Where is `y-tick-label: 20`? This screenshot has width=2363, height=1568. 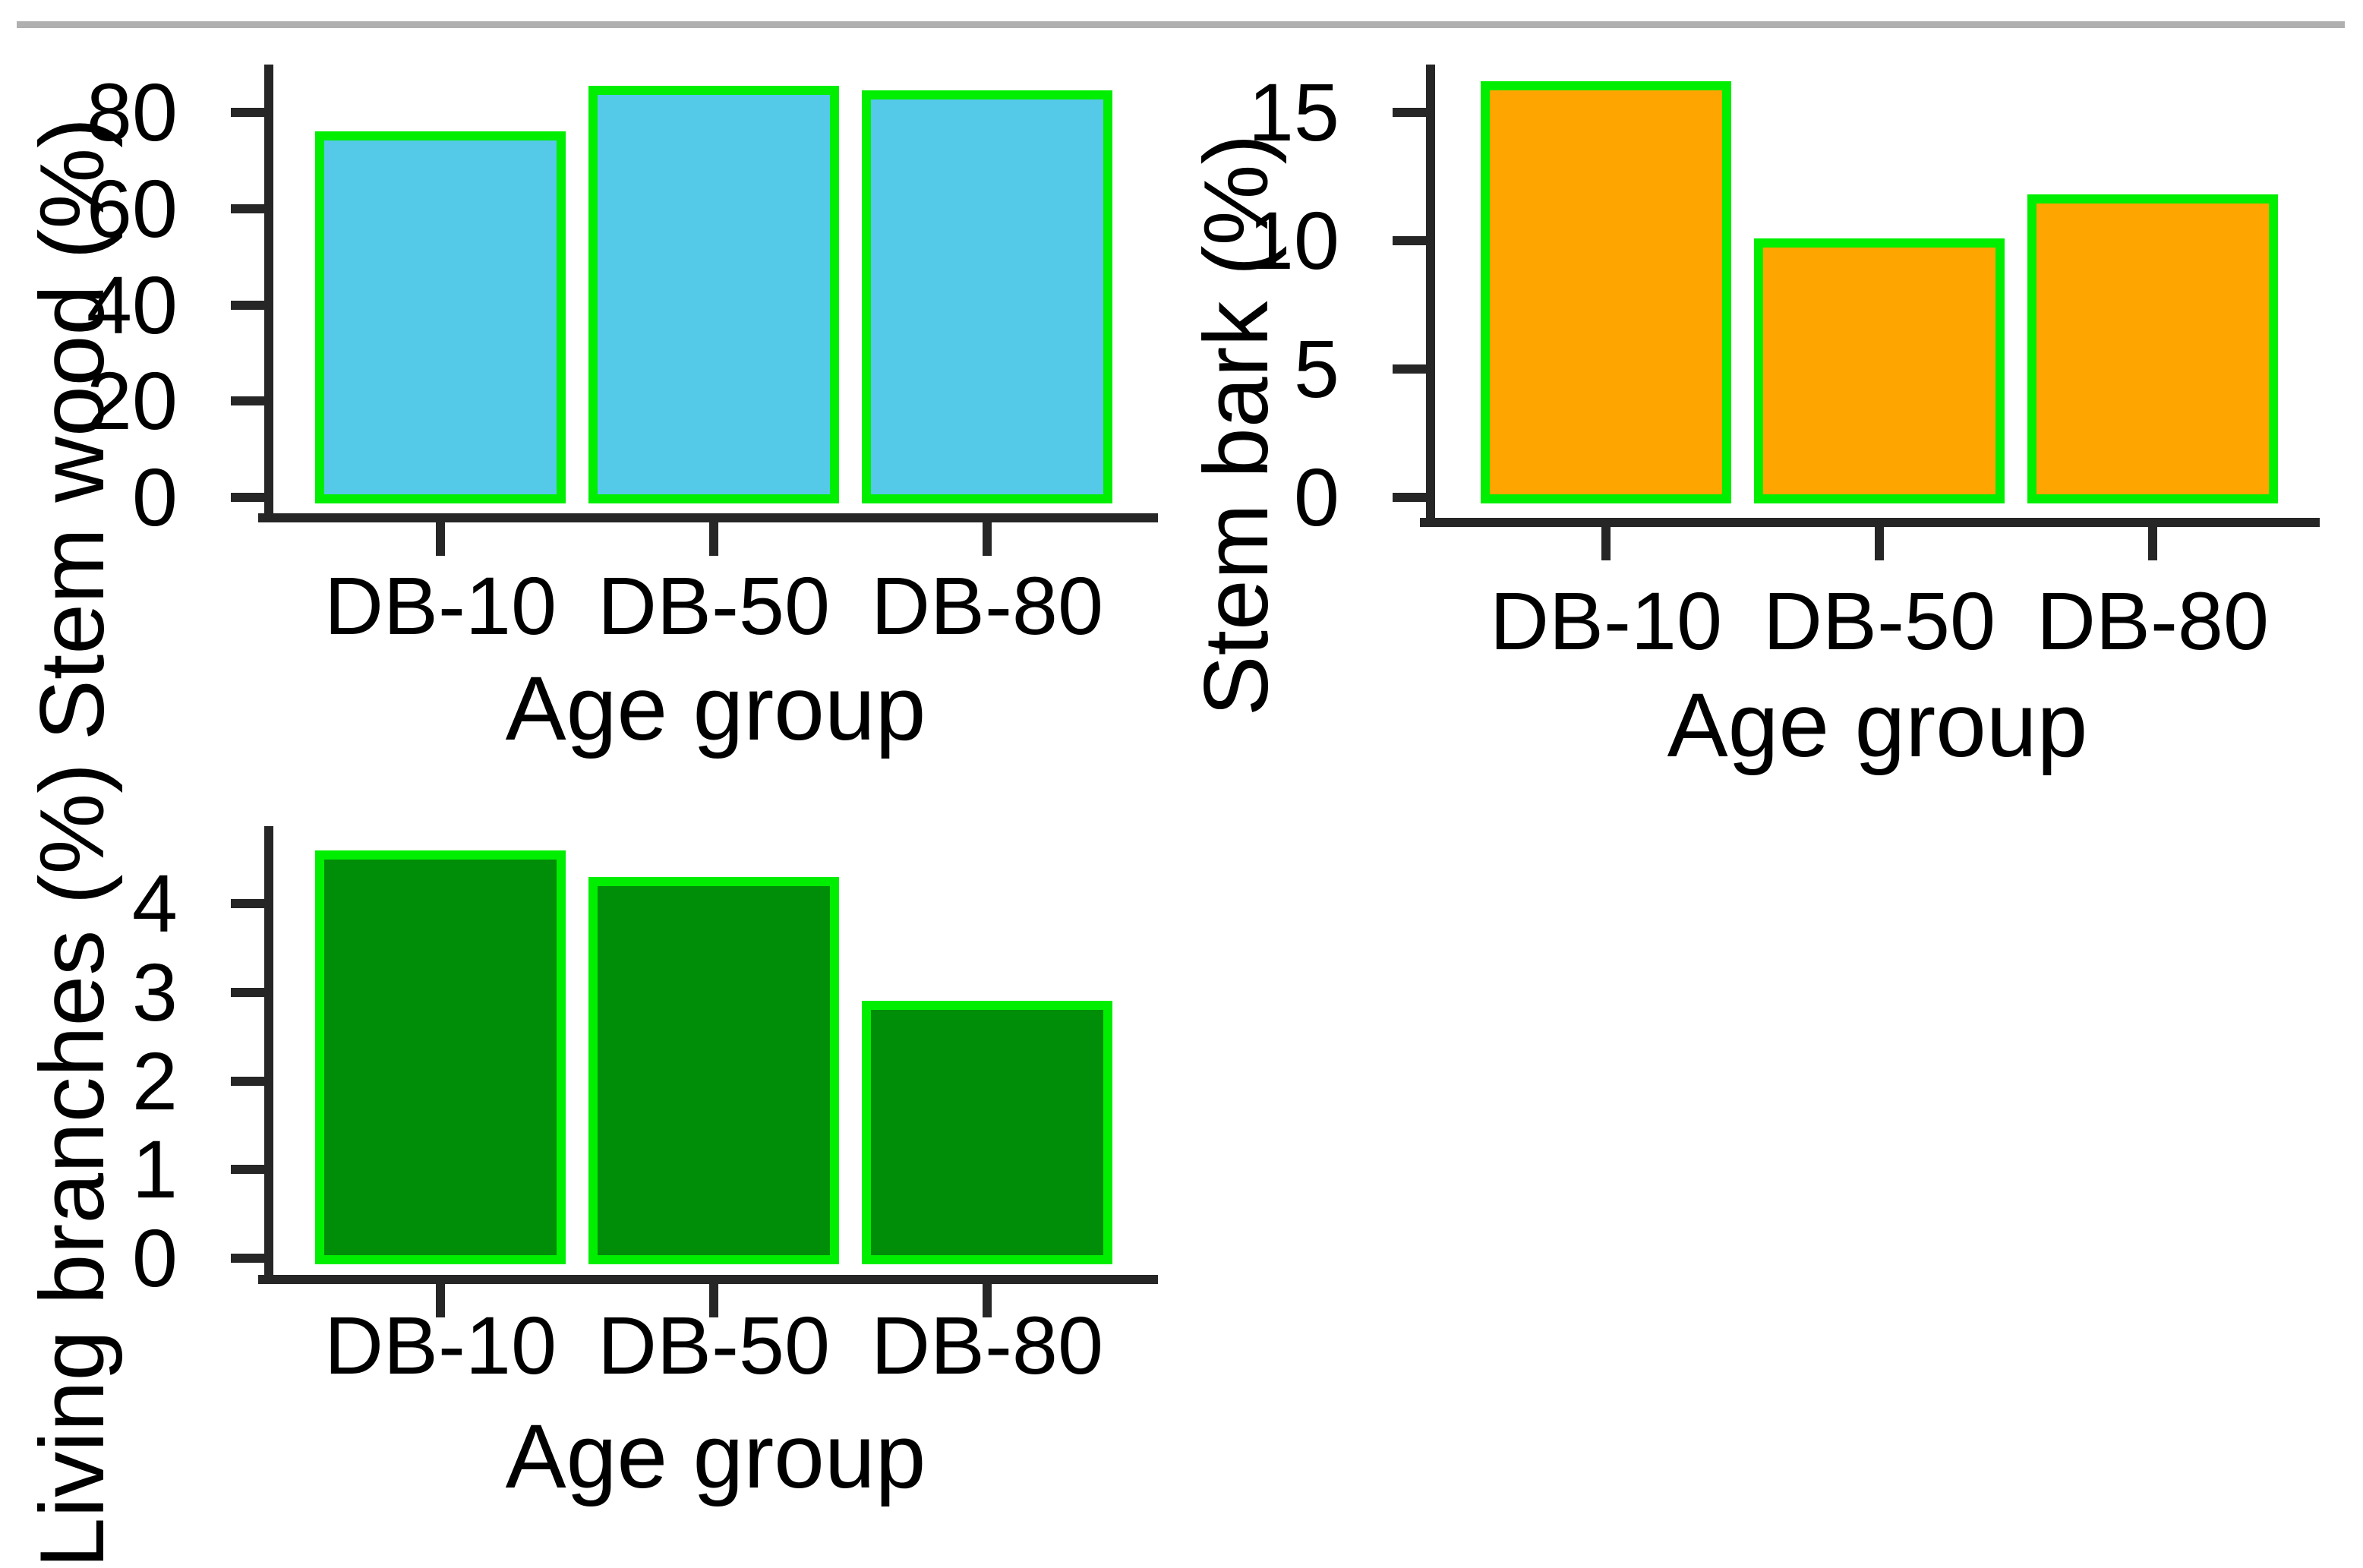 y-tick-label: 20 is located at coordinates (132, 401).